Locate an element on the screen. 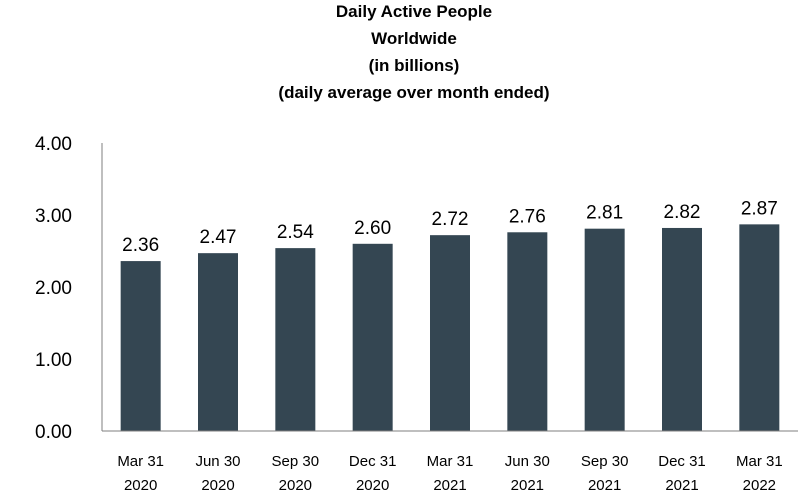  chart-title-line-2: Worldwide is located at coordinates (414, 38).